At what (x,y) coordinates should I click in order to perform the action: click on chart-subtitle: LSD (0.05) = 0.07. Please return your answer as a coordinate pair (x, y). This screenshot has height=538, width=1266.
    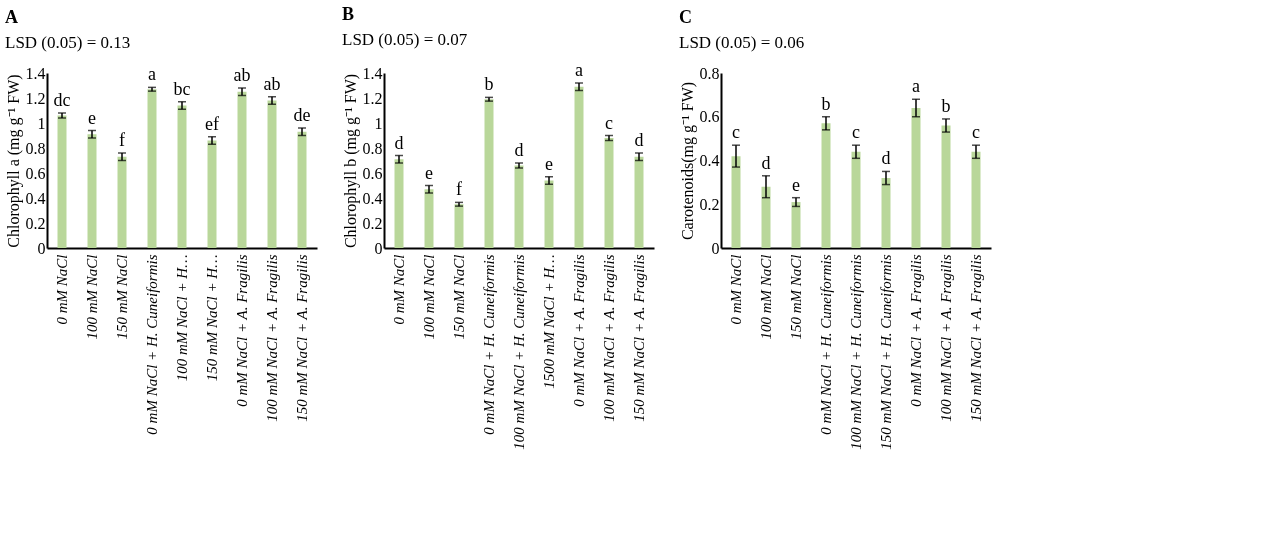
    Looking at the image, I should click on (405, 39).